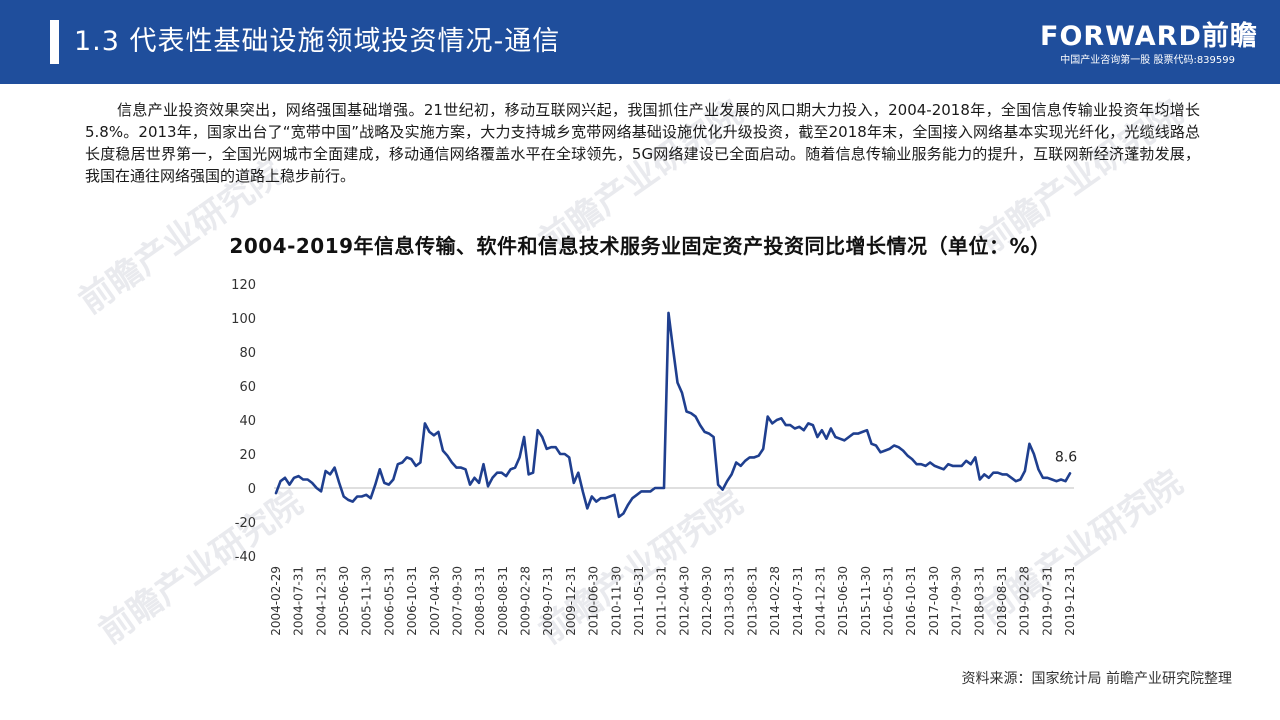 The height and width of the screenshot is (720, 1280). What do you see at coordinates (934, 601) in the screenshot?
I see `x-tick-label: 2017-04-30` at bounding box center [934, 601].